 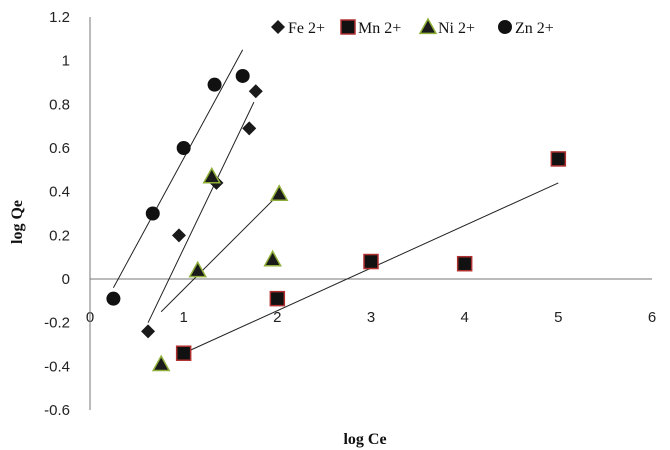 What do you see at coordinates (17, 222) in the screenshot?
I see `y-axis-title: log Qe` at bounding box center [17, 222].